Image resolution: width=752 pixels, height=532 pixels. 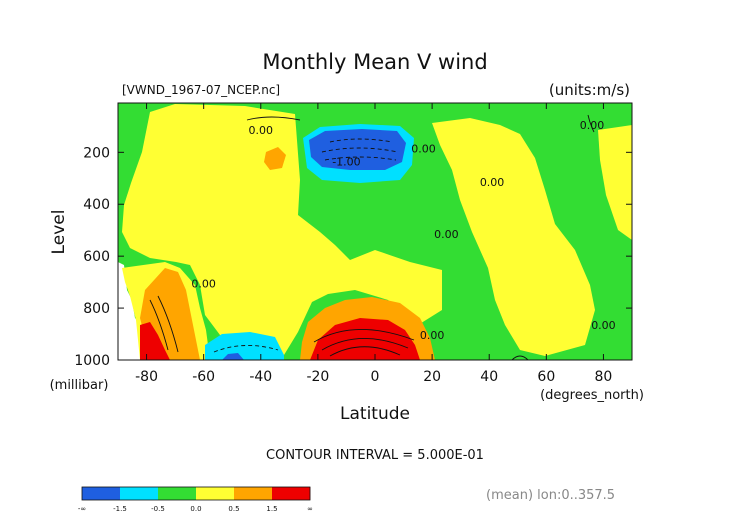 What do you see at coordinates (201, 90) in the screenshot?
I see `dataset-label: [VWND_1967-07_NCEP.nc]` at bounding box center [201, 90].